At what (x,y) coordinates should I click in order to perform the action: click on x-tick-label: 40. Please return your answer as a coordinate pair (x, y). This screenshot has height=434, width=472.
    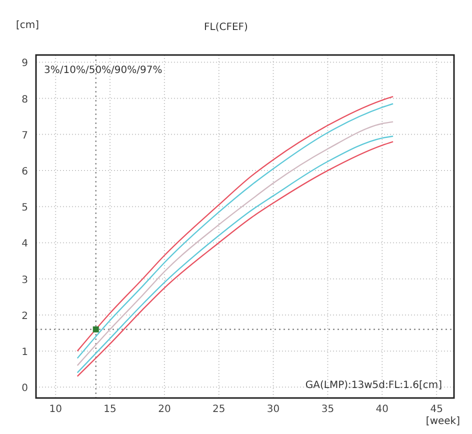
    Looking at the image, I should click on (382, 409).